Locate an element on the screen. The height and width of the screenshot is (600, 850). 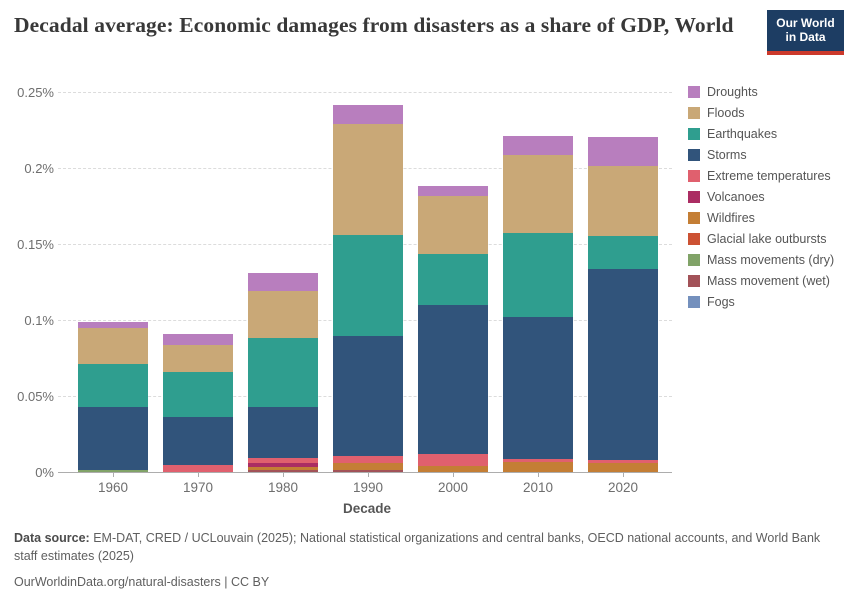
x-tick-label: 1980 is located at coordinates (283, 487).